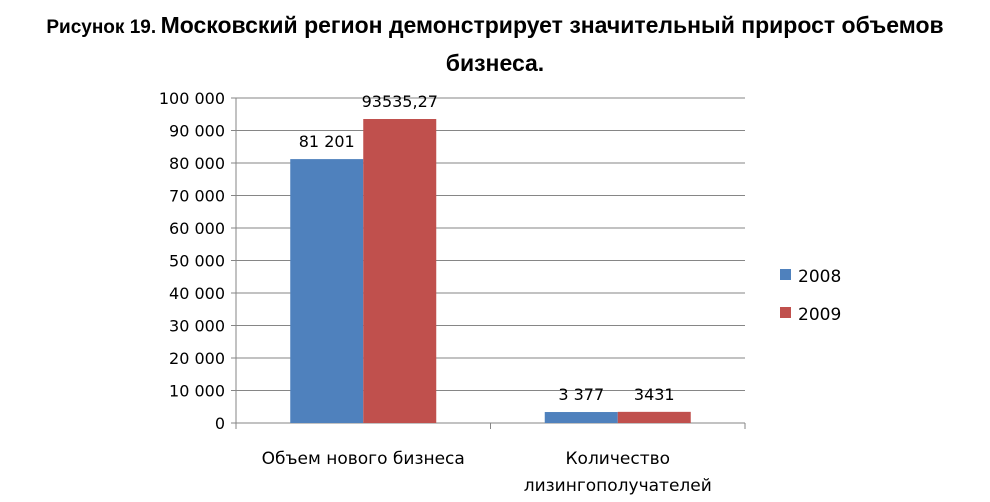 Image resolution: width=990 pixels, height=502 pixels. What do you see at coordinates (617, 459) in the screenshot?
I see `x-category-label: Количество` at bounding box center [617, 459].